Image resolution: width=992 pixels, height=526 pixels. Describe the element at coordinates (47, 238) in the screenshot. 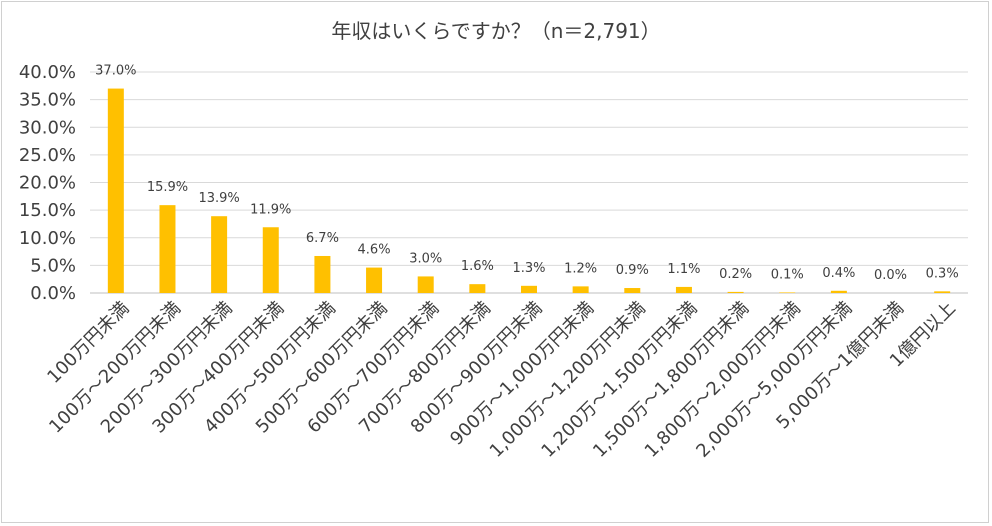

I see `y-tick-label: 10.0%` at that location.